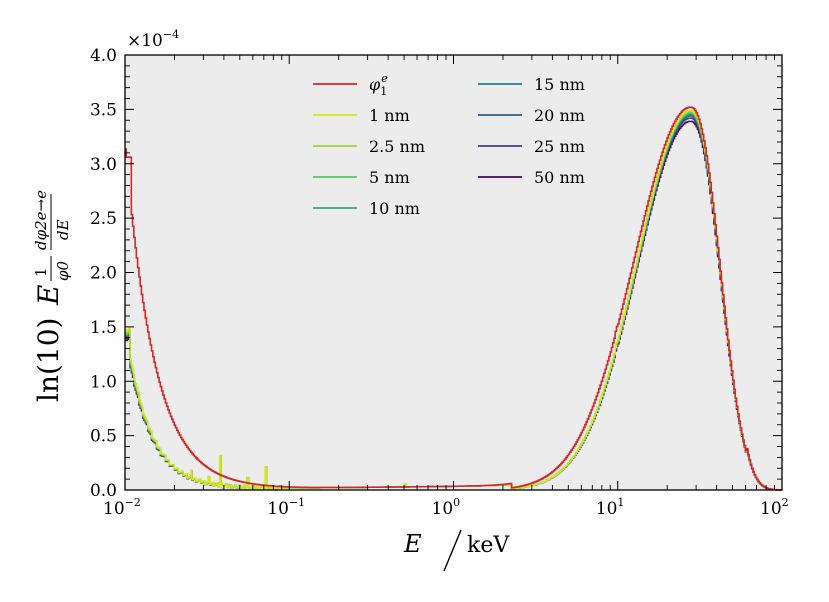  Describe the element at coordinates (103, 382) in the screenshot. I see `y-tick-label: 1.0` at that location.